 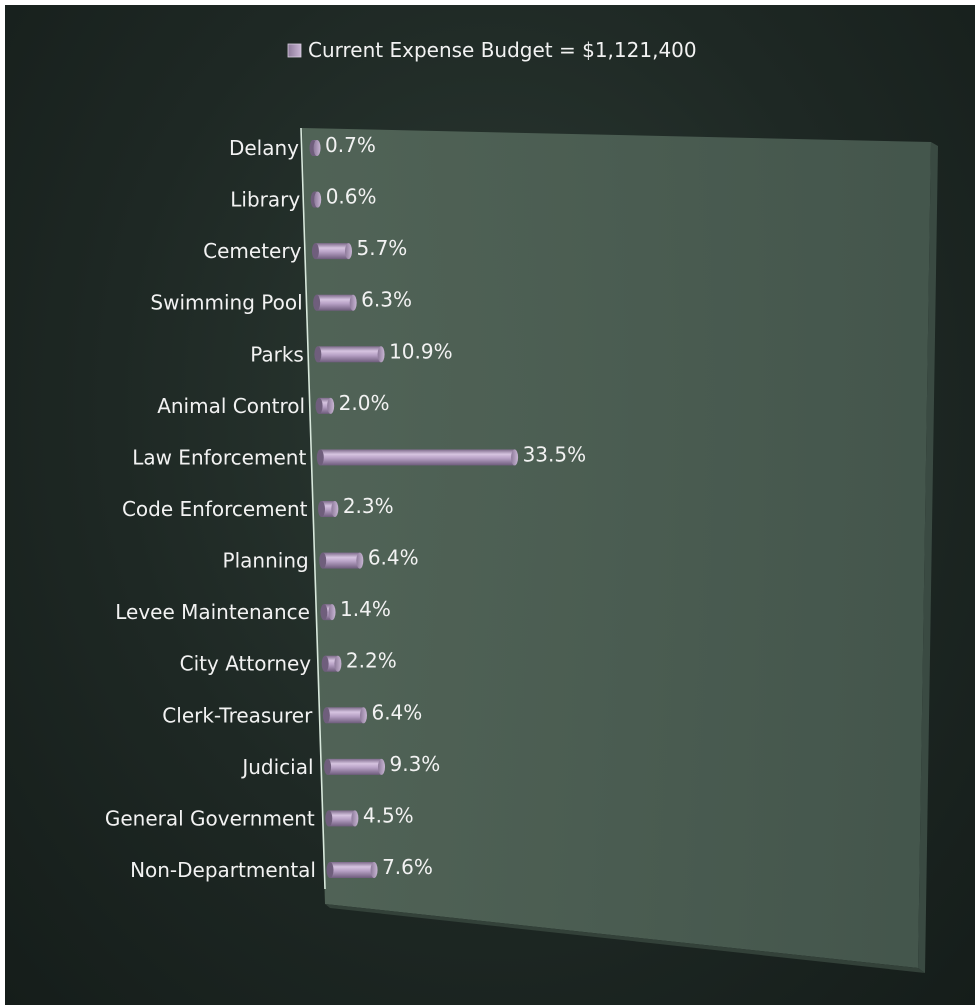 I want to click on category-label-clerk-treasurer: Clerk-Treasurer, so click(x=237, y=715).